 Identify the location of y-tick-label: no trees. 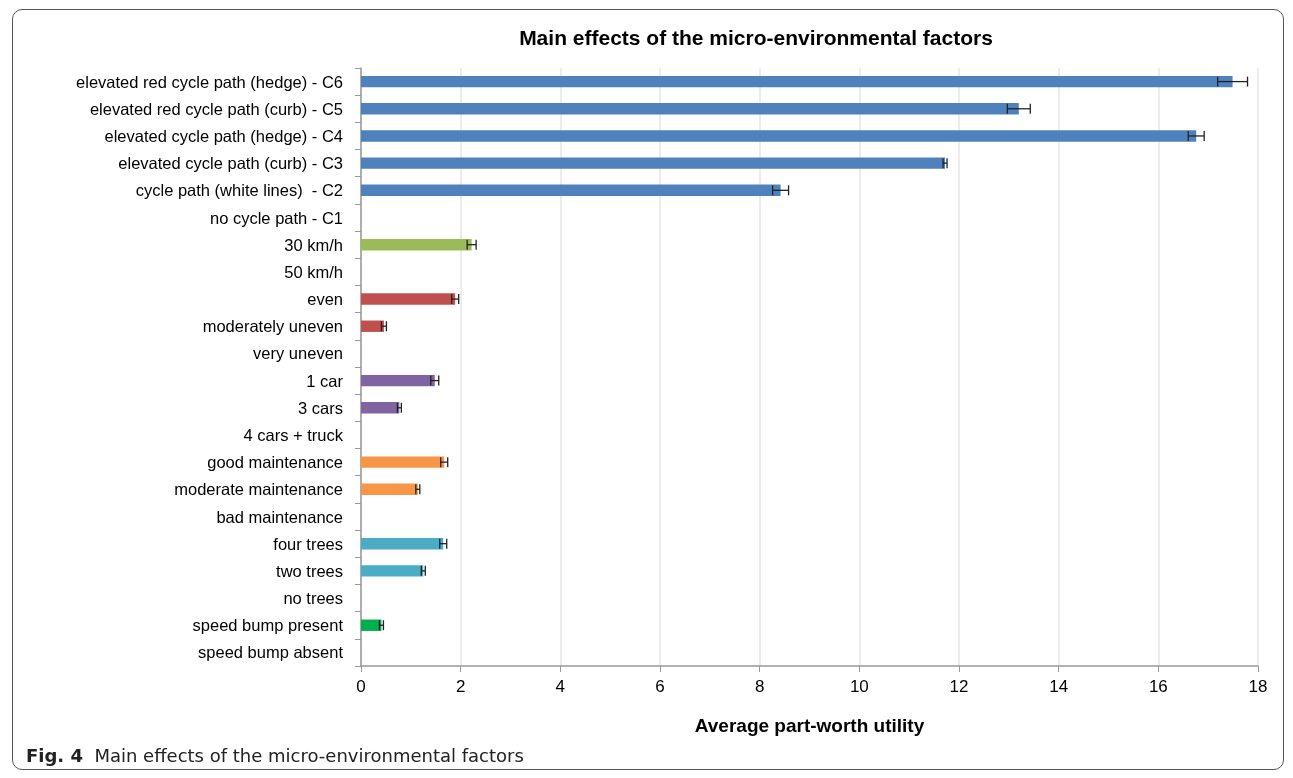
(313, 598).